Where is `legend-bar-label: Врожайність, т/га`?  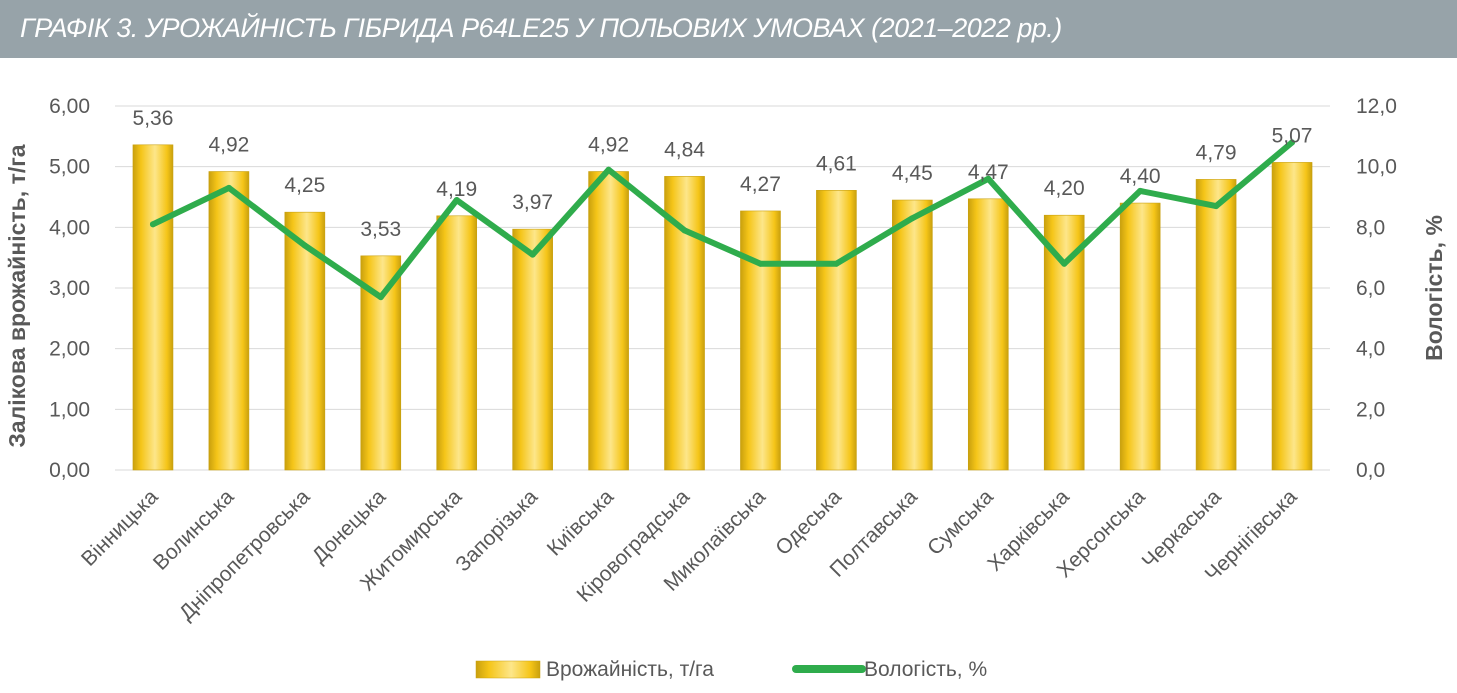
legend-bar-label: Врожайність, т/га is located at coordinates (630, 669).